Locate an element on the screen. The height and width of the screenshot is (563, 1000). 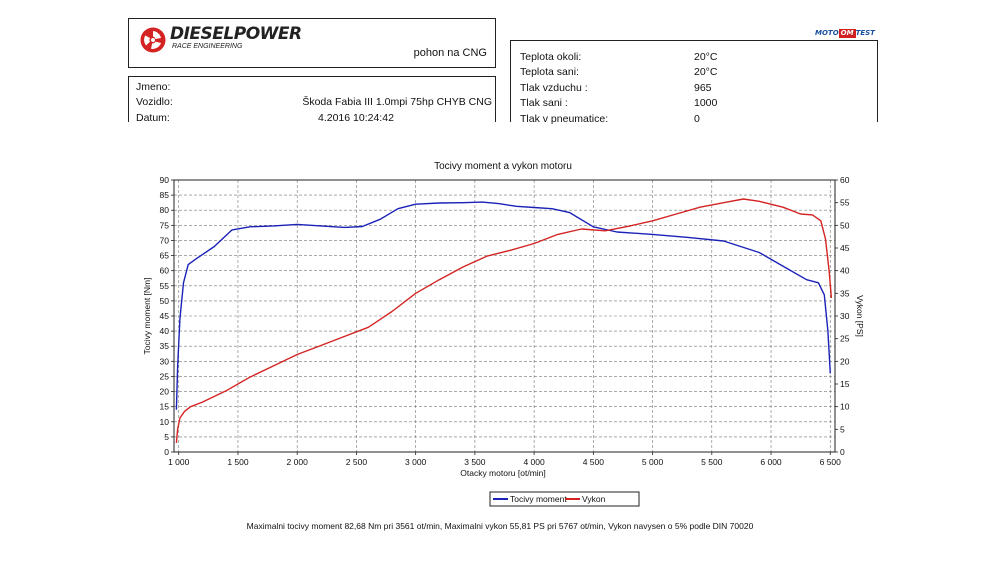
y-right-tick-label: 30 is located at coordinates (845, 316).